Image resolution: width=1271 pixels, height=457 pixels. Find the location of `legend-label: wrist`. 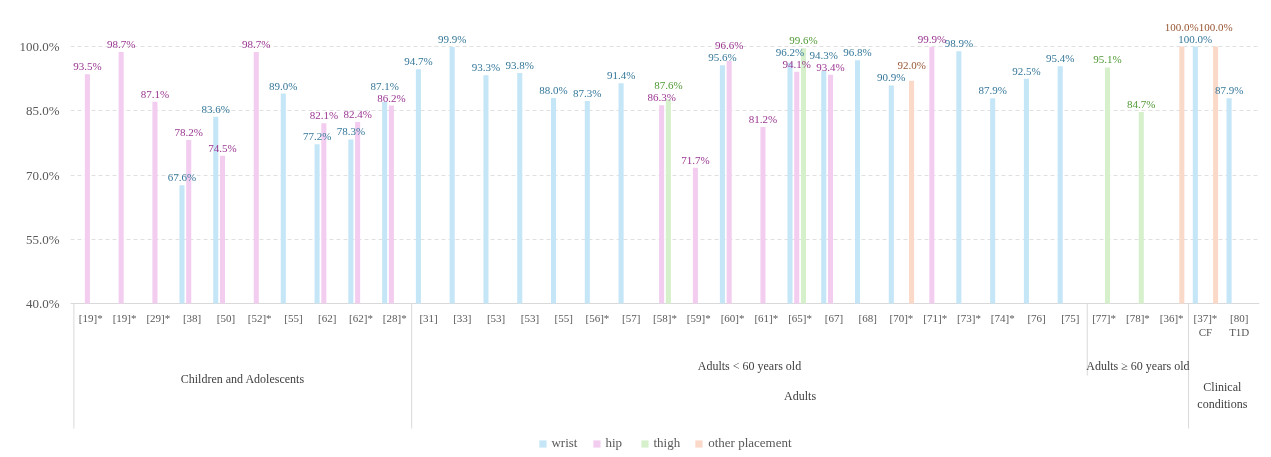

legend-label: wrist is located at coordinates (564, 443).